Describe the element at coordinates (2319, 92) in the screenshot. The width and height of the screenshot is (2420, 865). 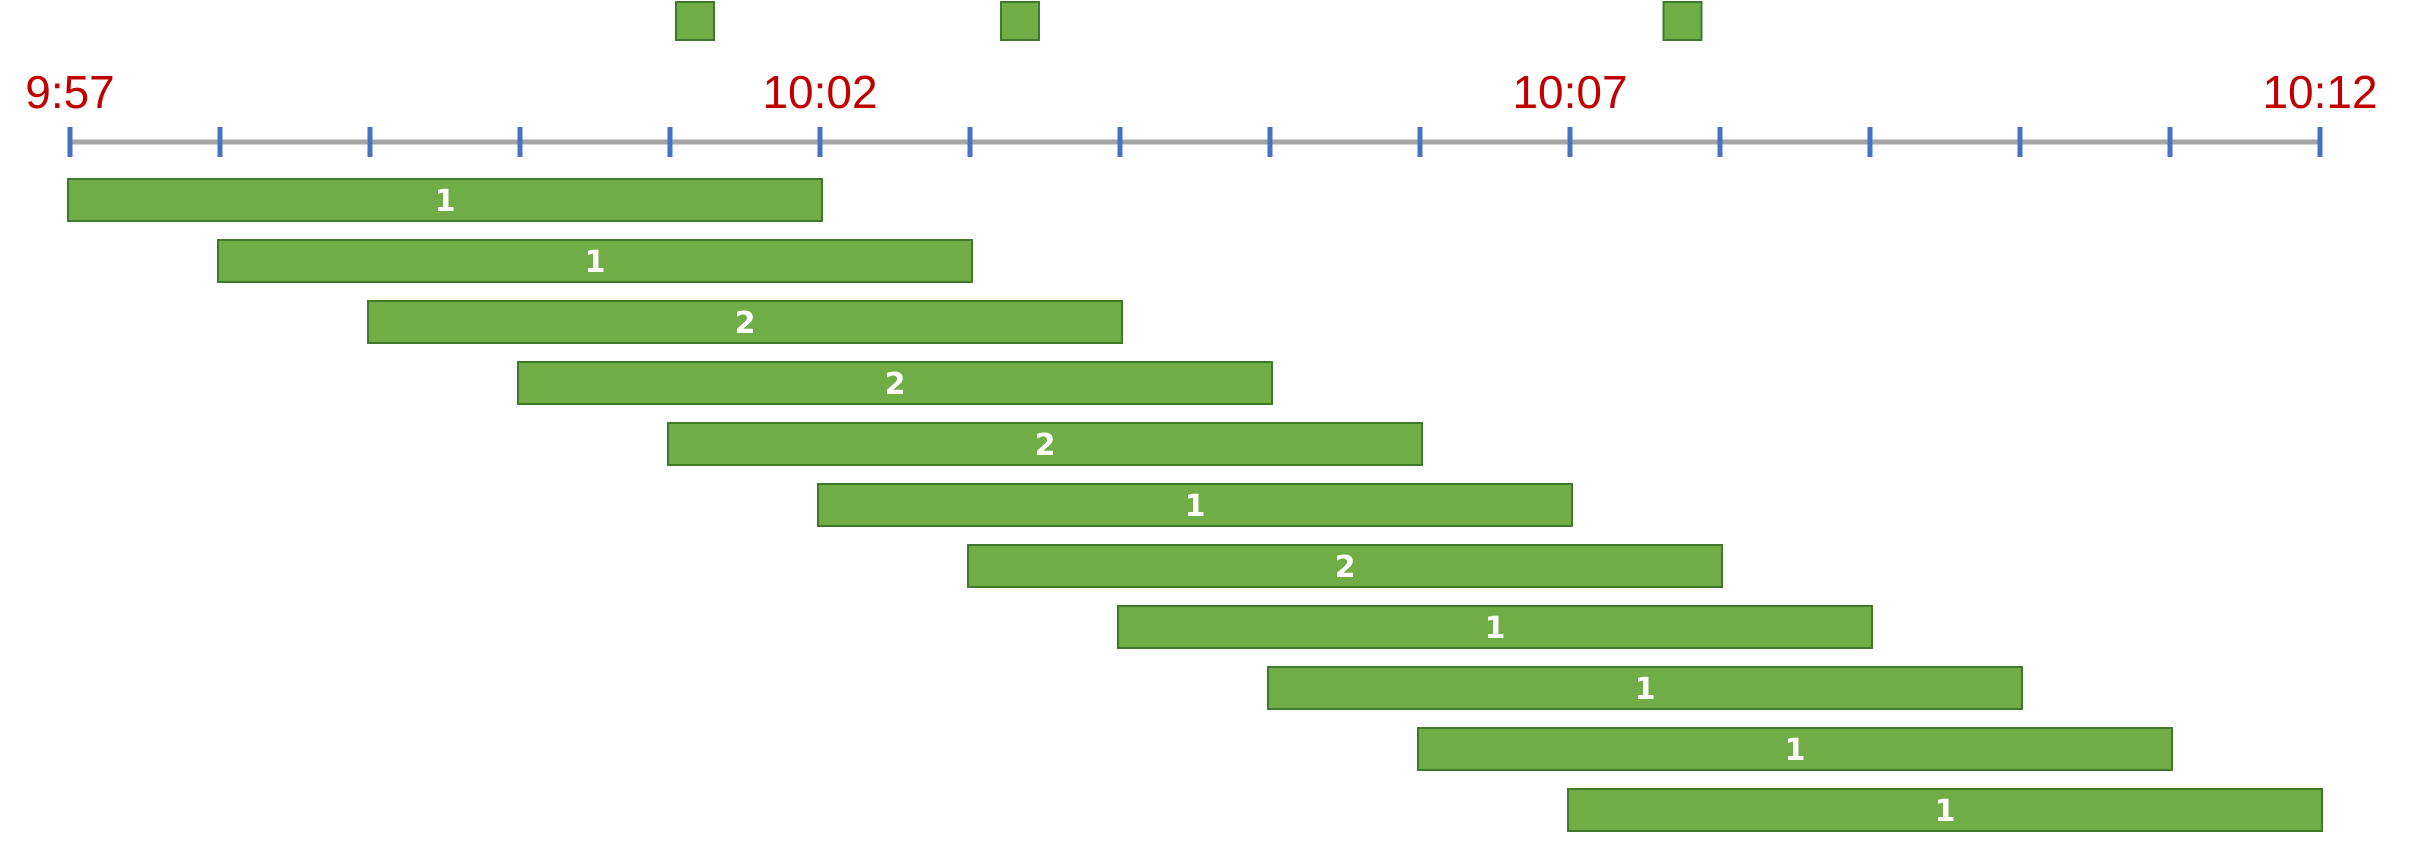
I see `time-label: 10:12` at that location.